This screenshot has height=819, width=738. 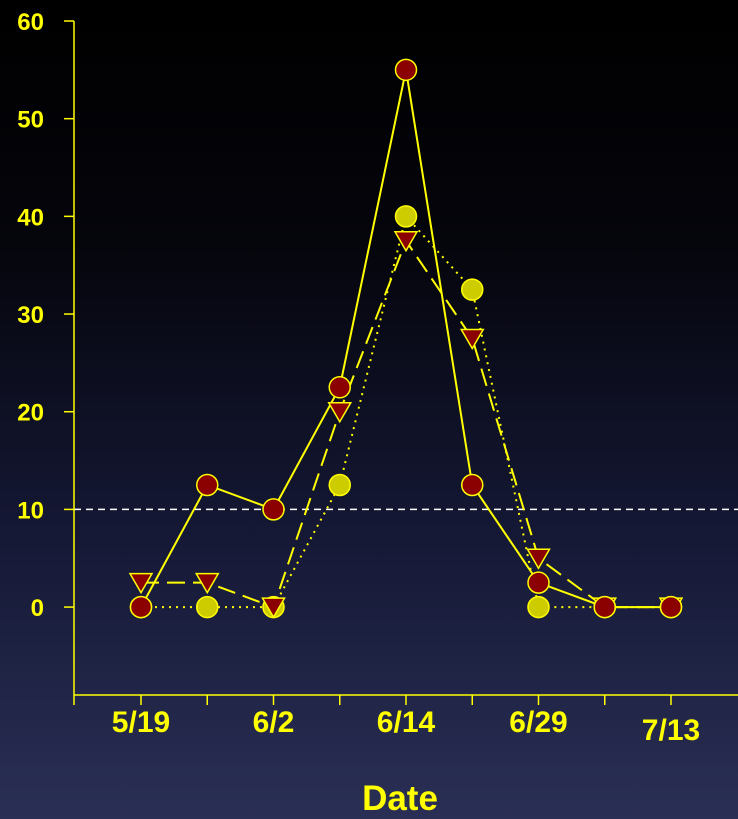 What do you see at coordinates (406, 722) in the screenshot?
I see `x-tick-label: 6/14` at bounding box center [406, 722].